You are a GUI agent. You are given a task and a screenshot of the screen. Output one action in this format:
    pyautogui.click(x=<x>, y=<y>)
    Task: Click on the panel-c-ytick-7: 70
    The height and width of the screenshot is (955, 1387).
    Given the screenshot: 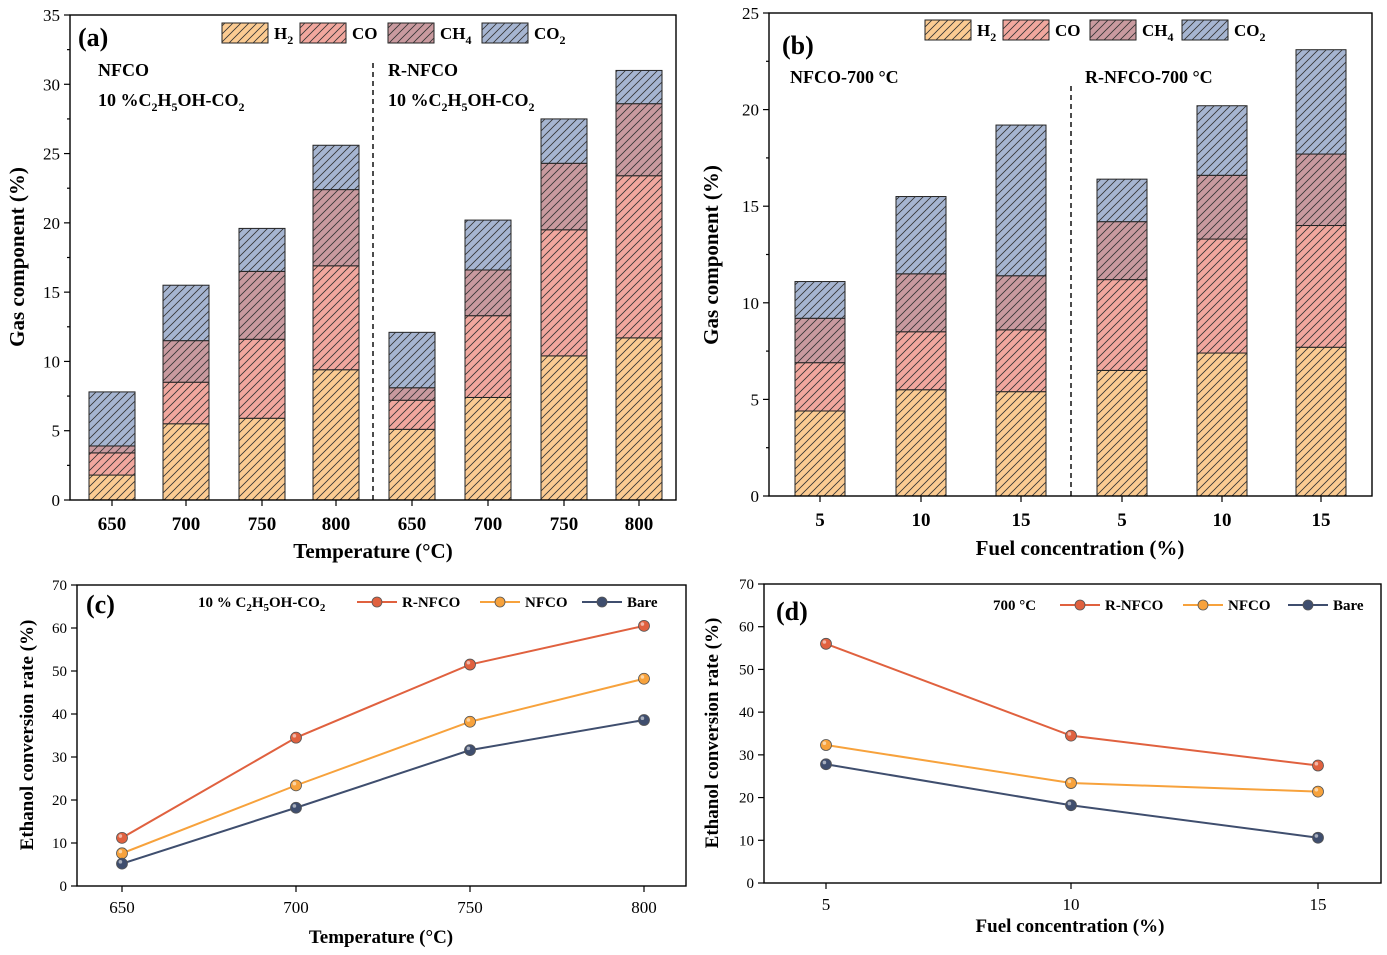 What is the action you would take?
    pyautogui.click(x=59, y=586)
    